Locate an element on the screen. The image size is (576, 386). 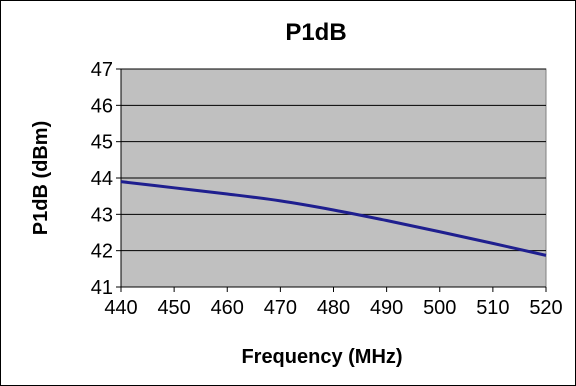
y-tick-label-46: 46 is located at coordinates (102, 106).